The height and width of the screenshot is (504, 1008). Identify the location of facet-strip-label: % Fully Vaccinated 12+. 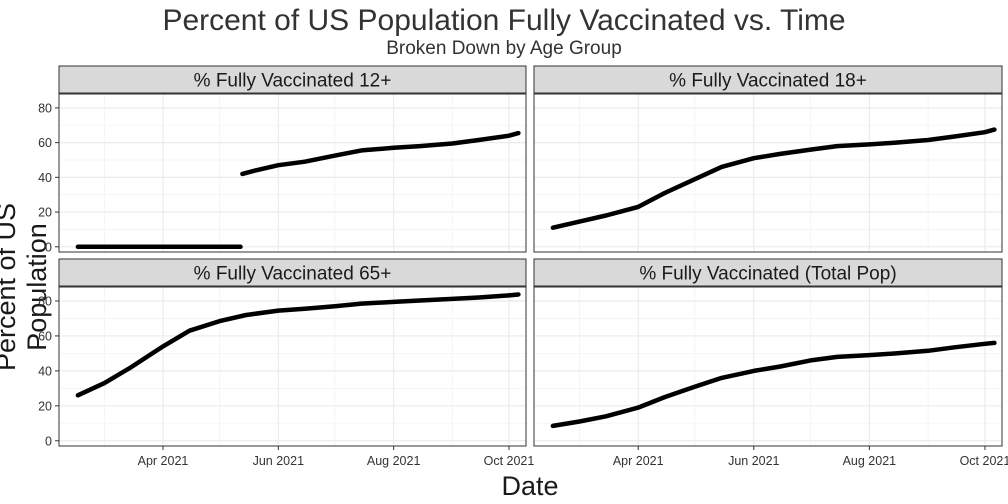
(293, 81).